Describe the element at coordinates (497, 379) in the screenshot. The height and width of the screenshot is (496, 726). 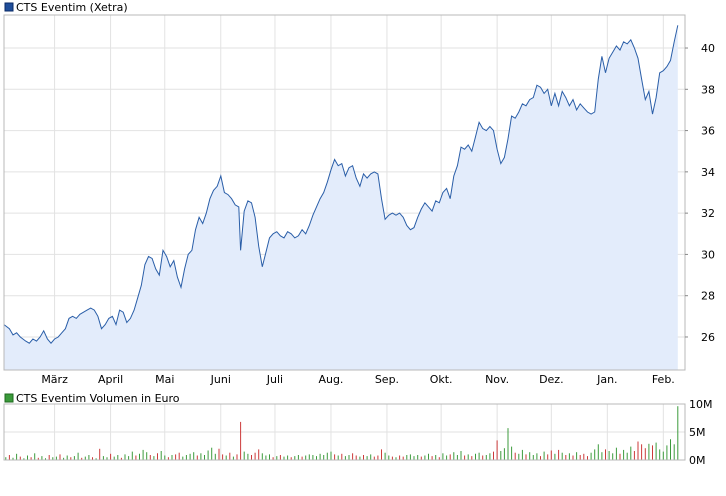
I see `x-tick-label: Nov.` at that location.